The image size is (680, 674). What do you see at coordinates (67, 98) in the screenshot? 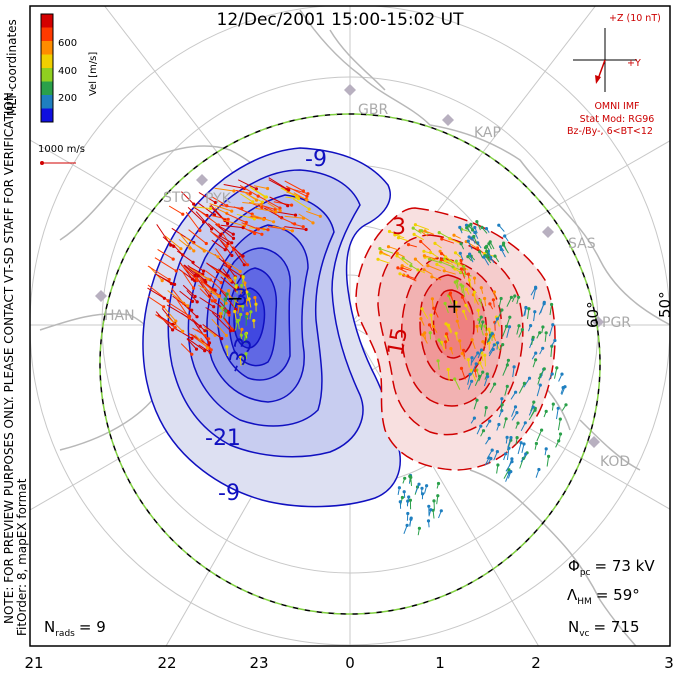
I see `colorbar-tick-200: 200` at bounding box center [67, 98].